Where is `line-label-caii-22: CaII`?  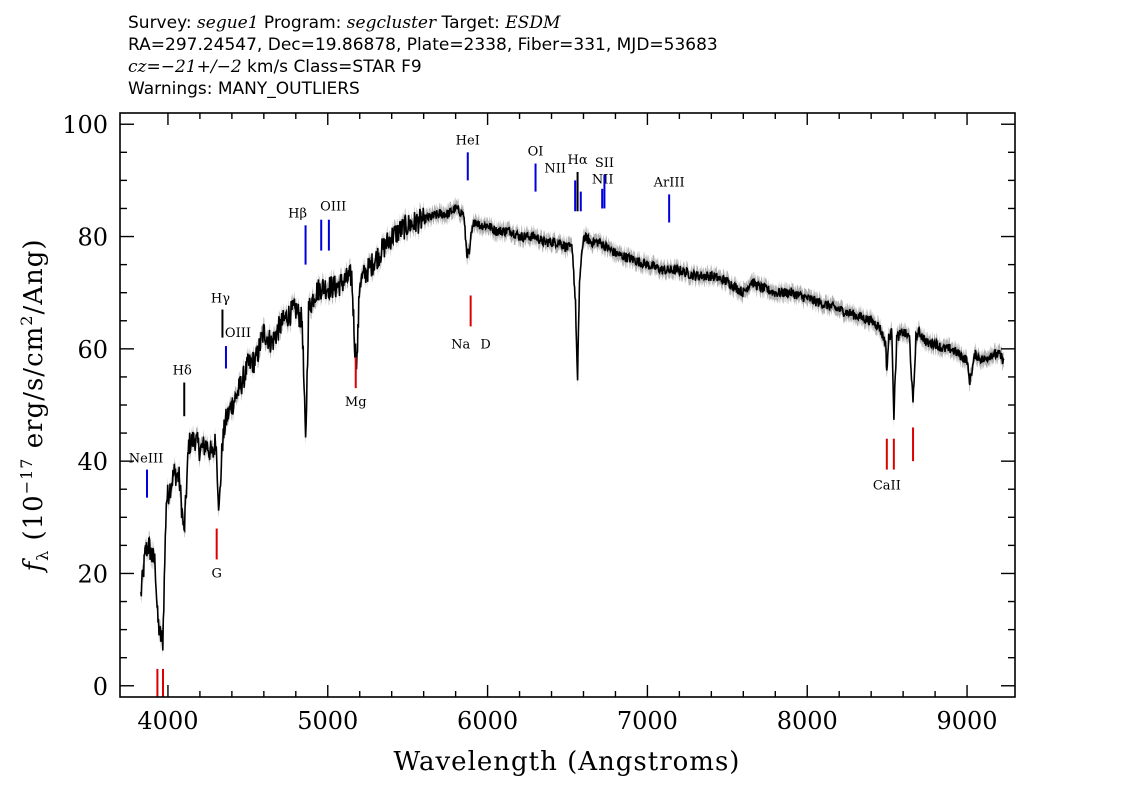
line-label-caii-22: CaII is located at coordinates (887, 486).